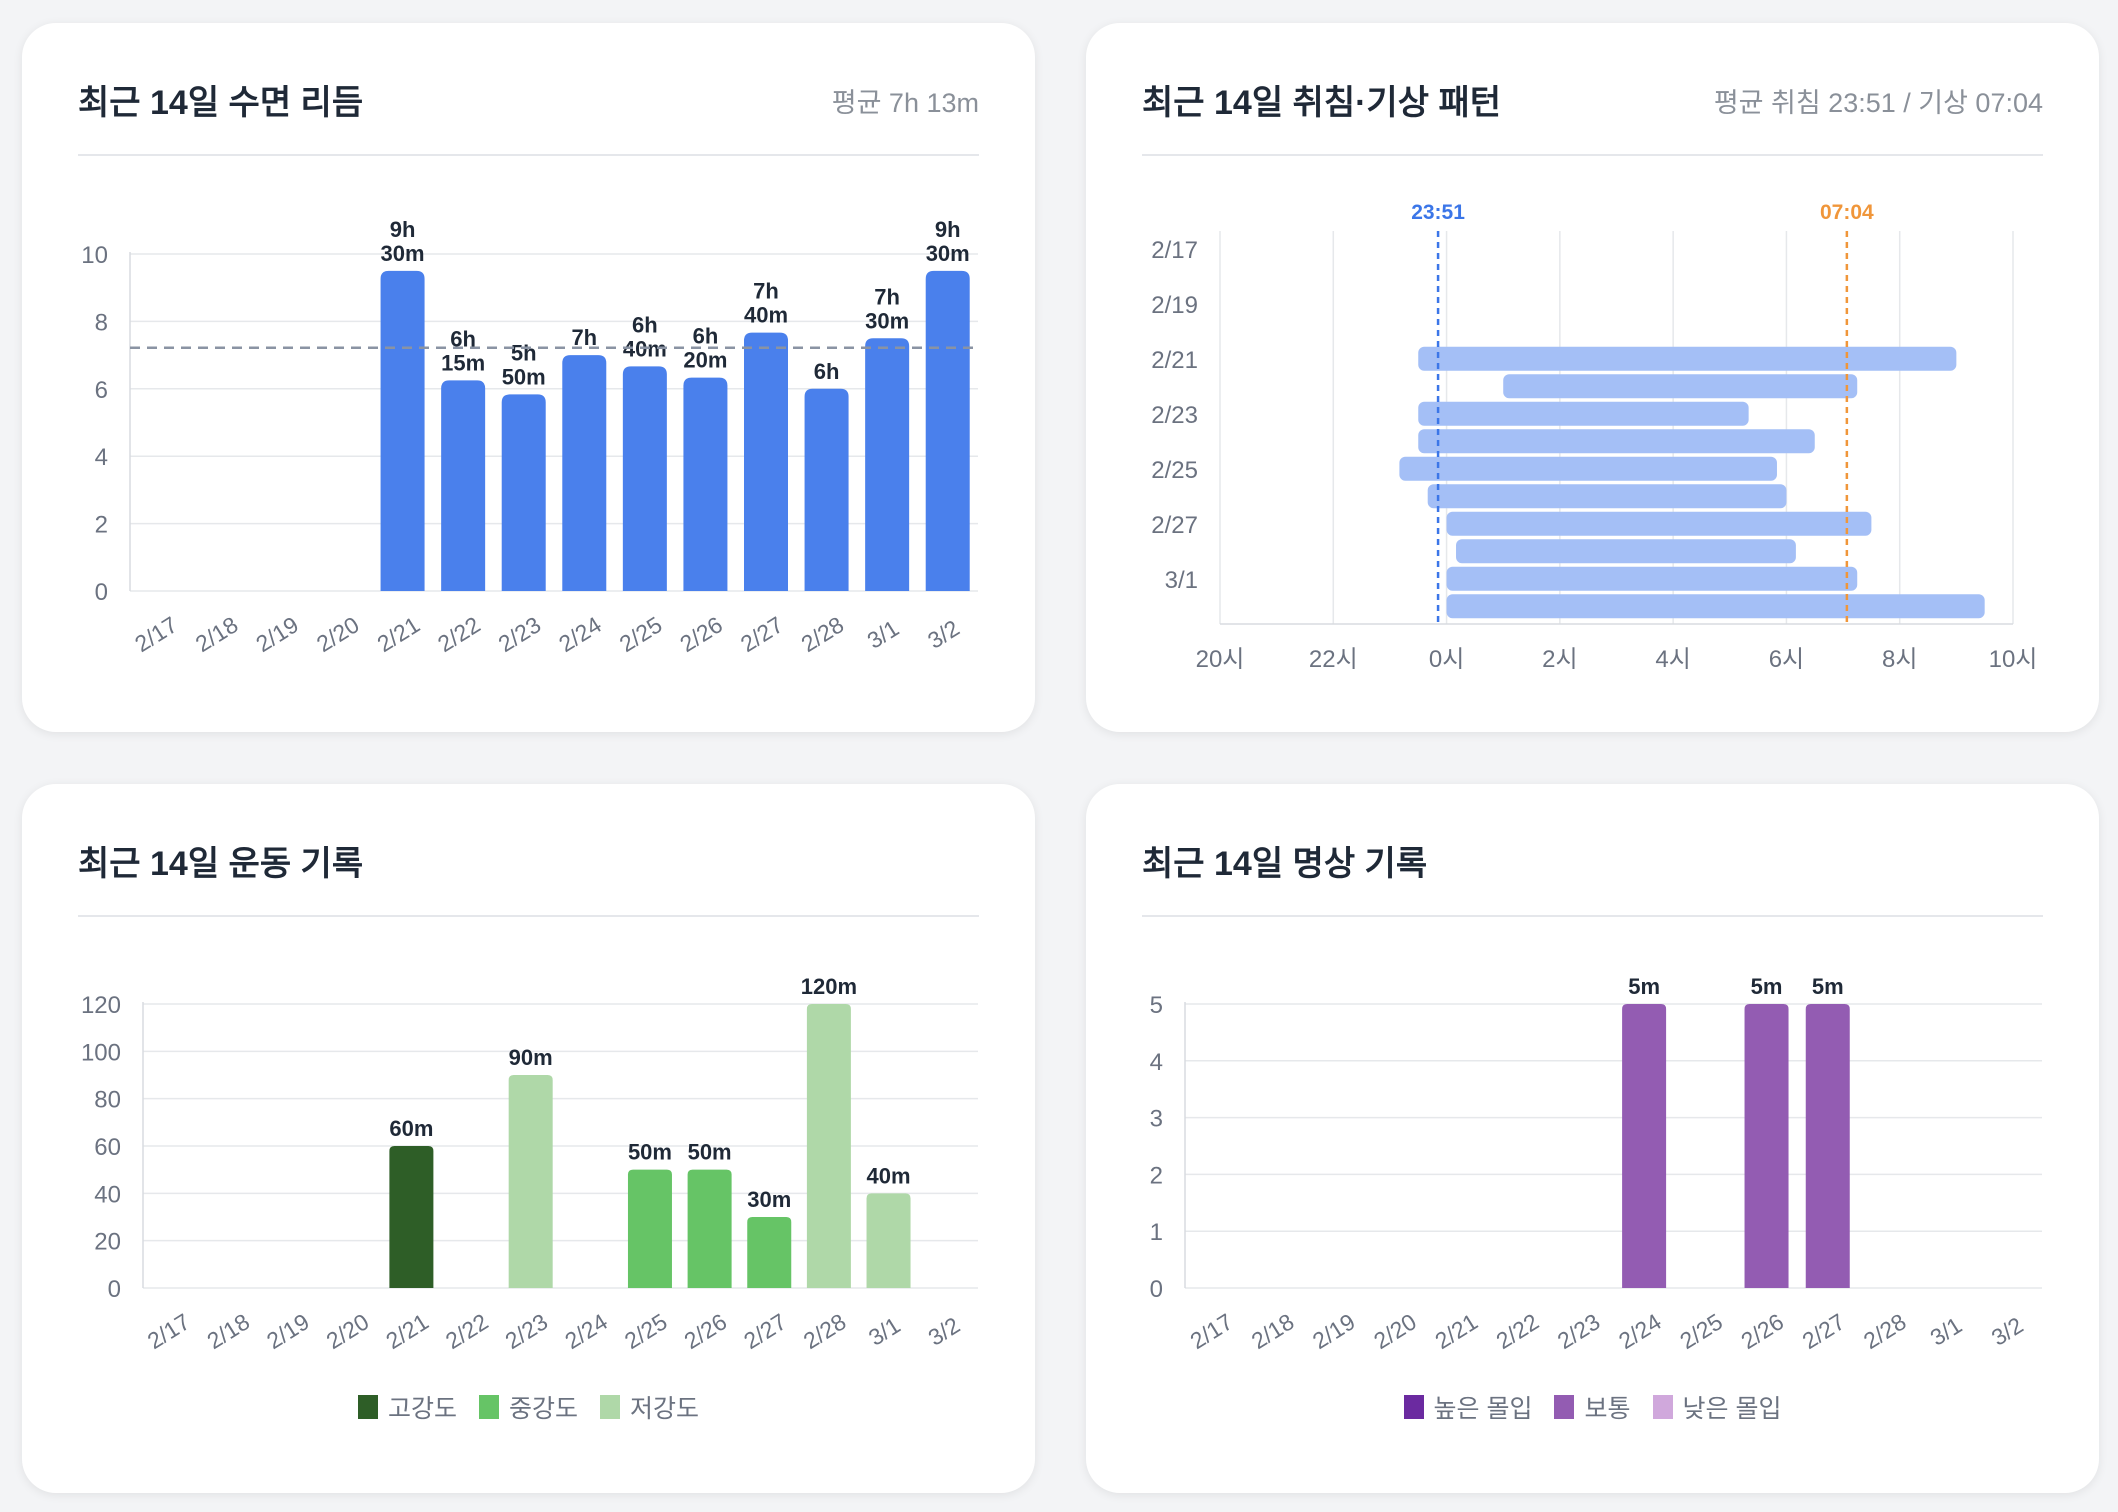  I want to click on y-tick-label: 3/1, so click(1181, 580).